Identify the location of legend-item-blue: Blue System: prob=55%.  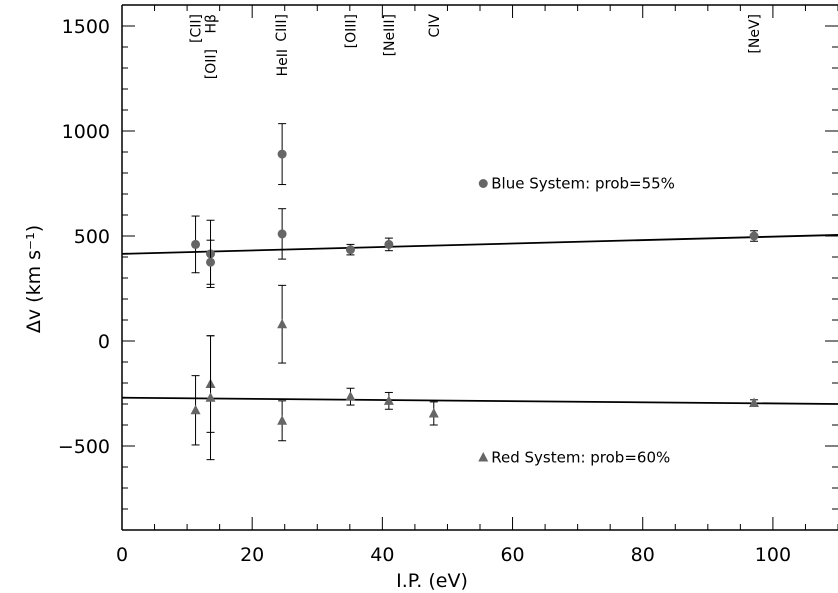
(576, 184).